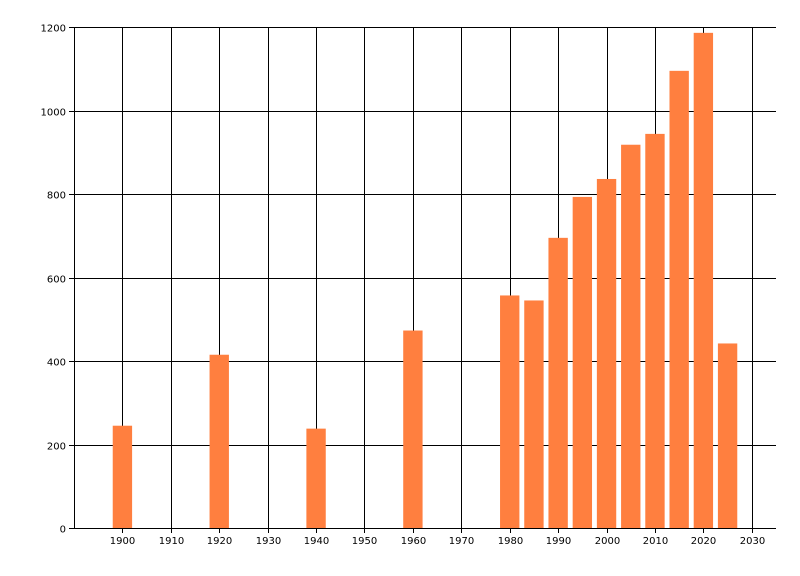  I want to click on x-tick-label: 1940, so click(316, 541).